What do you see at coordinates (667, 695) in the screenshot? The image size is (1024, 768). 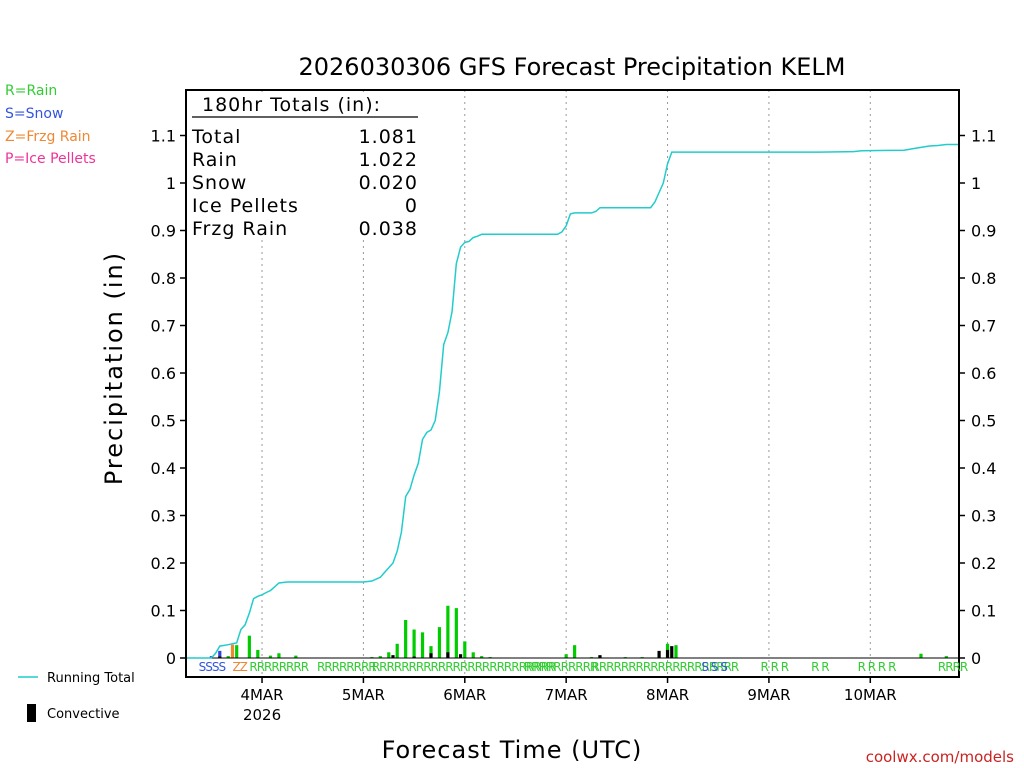 I see `x-tick-label: 8MAR` at bounding box center [667, 695].